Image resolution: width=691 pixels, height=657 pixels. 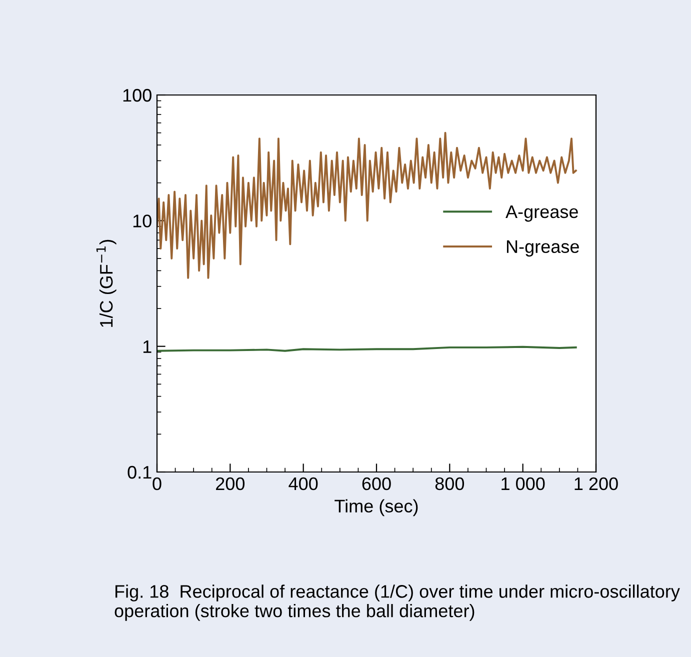 What do you see at coordinates (140, 472) in the screenshot?
I see `y-tick-label: 0.1` at bounding box center [140, 472].